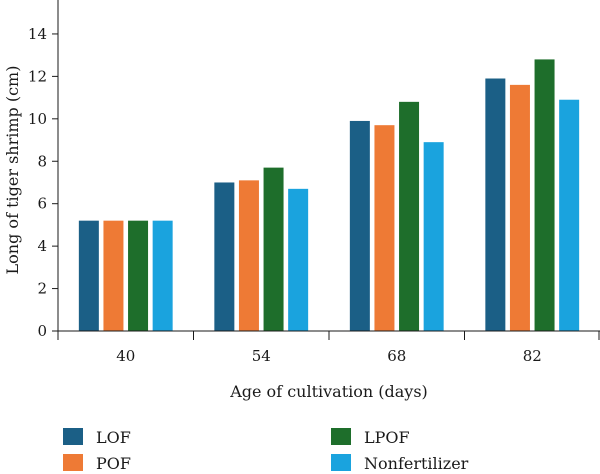  I want to click on y-axis: 0 2 4 6 8 10 12 14, so click(43, 170).